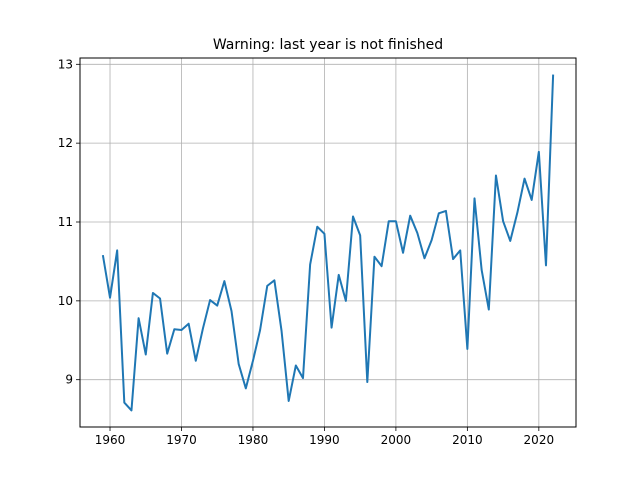 The width and height of the screenshot is (640, 480). Describe the element at coordinates (65, 64) in the screenshot. I see `y-tick-label: 13` at that location.